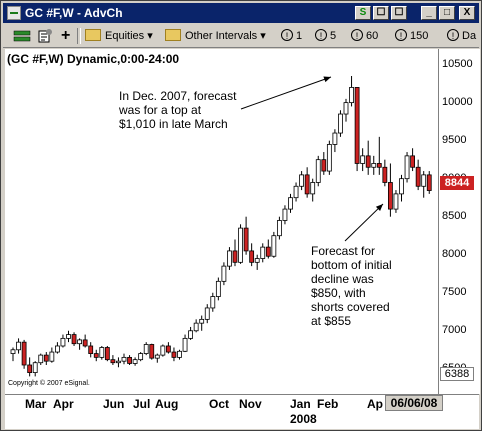 The width and height of the screenshot is (482, 431). I want to click on interval-label: 60, so click(372, 36).